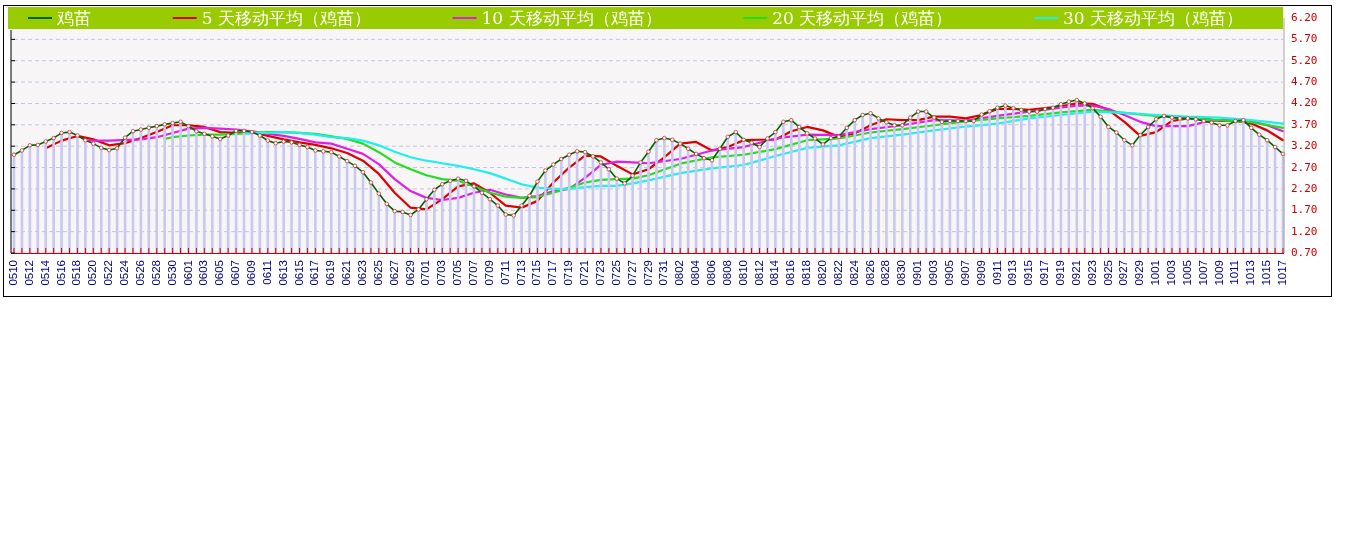  What do you see at coordinates (1028, 273) in the screenshot?
I see `x-tick-label: 0915` at bounding box center [1028, 273].